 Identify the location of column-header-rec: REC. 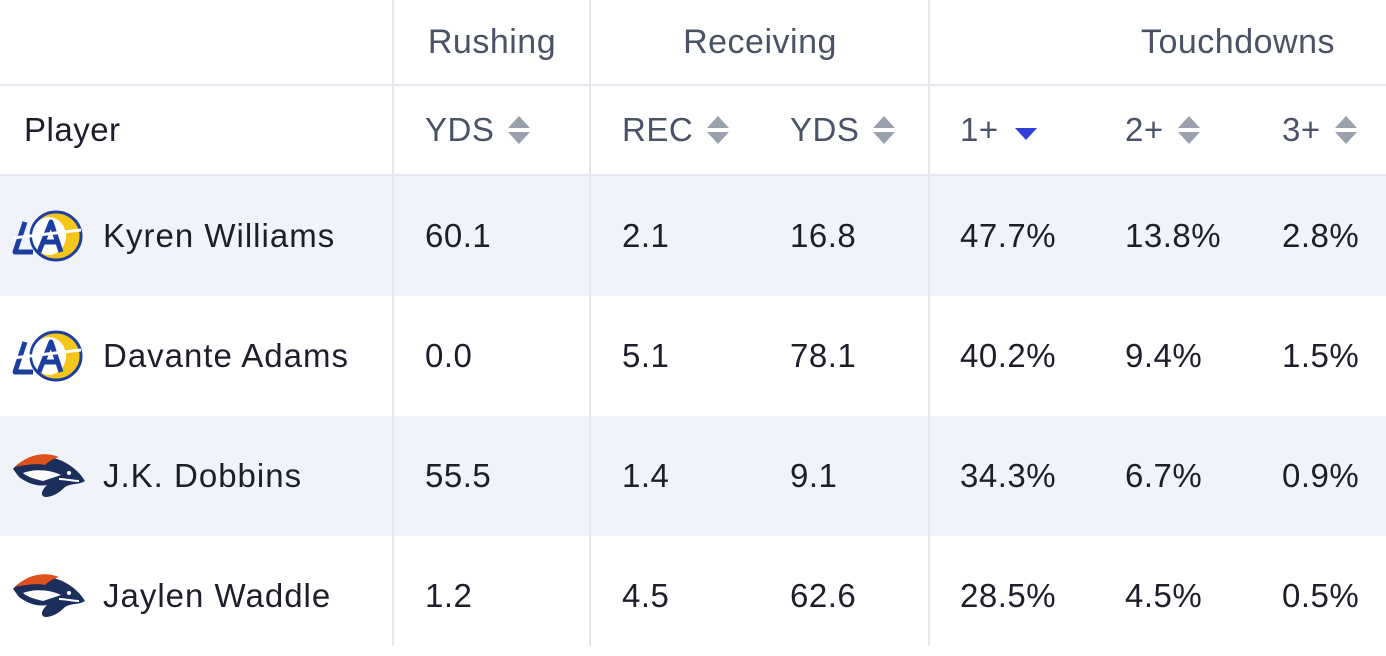
(676, 130).